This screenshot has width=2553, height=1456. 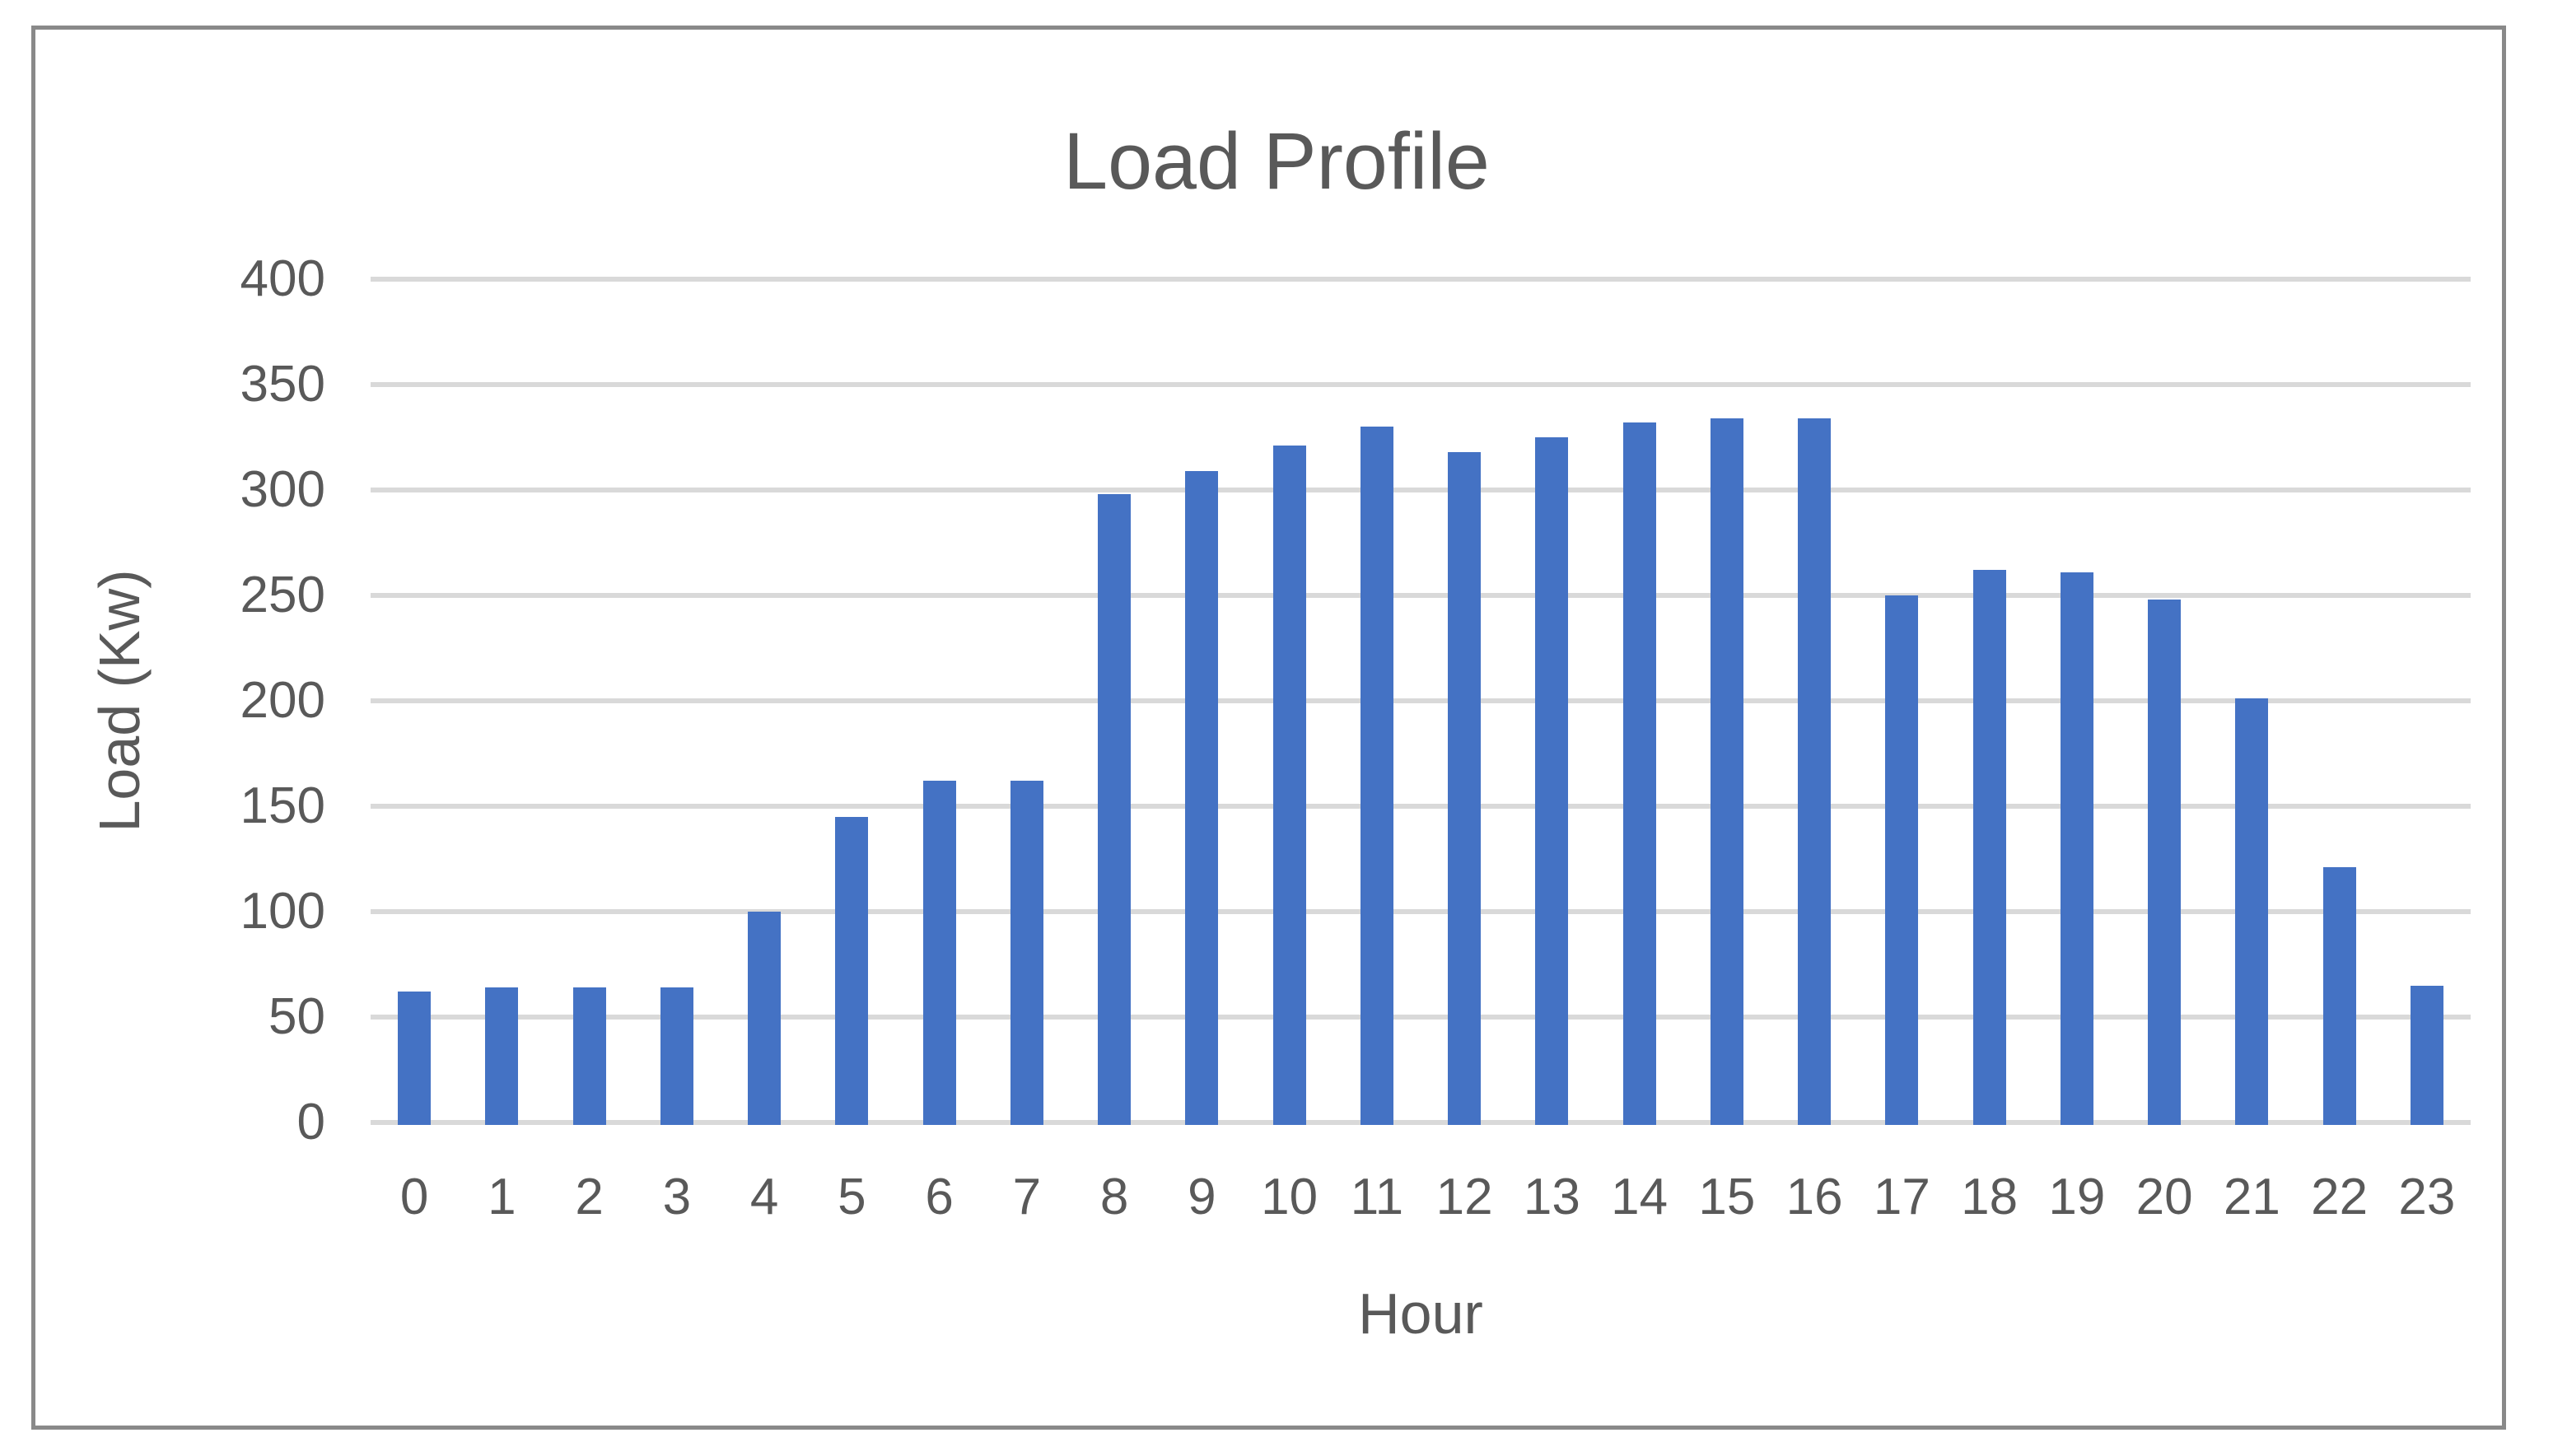 What do you see at coordinates (2164, 1197) in the screenshot?
I see `x-tick-label: 20` at bounding box center [2164, 1197].